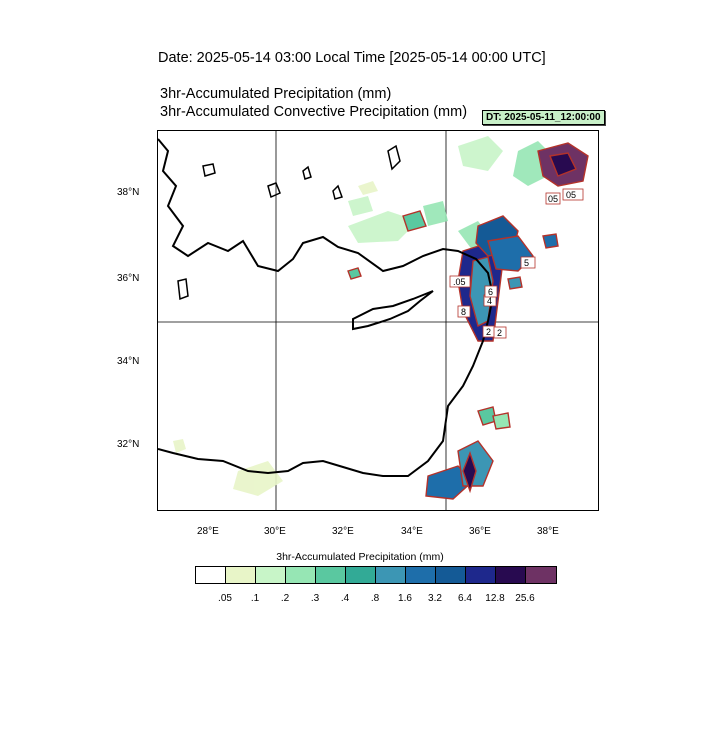 Image resolution: width=720 pixels, height=756 pixels. What do you see at coordinates (489, 301) in the screenshot?
I see `contour-label-text: 4` at bounding box center [489, 301].